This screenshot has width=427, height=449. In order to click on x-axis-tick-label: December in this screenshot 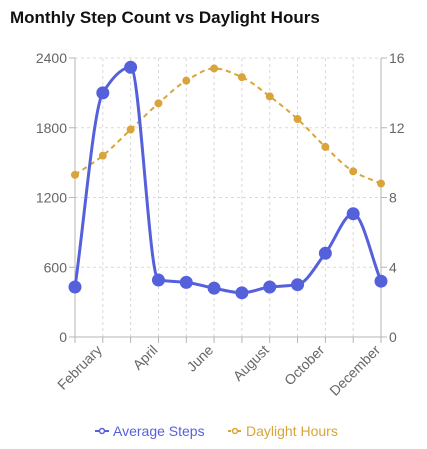, I will do `click(354, 370)`.